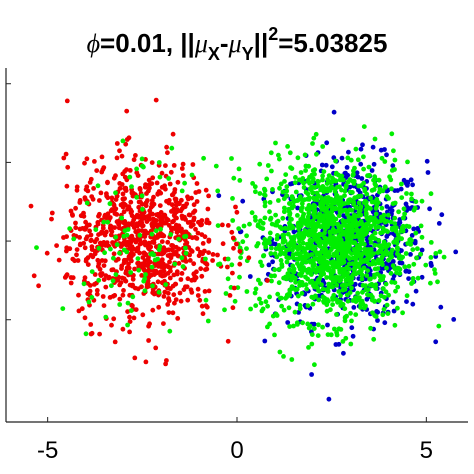 This screenshot has height=474, width=474. What do you see at coordinates (237, 44) in the screenshot?
I see `chart-title: ϕ=0.01, ||μX-μY||2=5.03825` at bounding box center [237, 44].